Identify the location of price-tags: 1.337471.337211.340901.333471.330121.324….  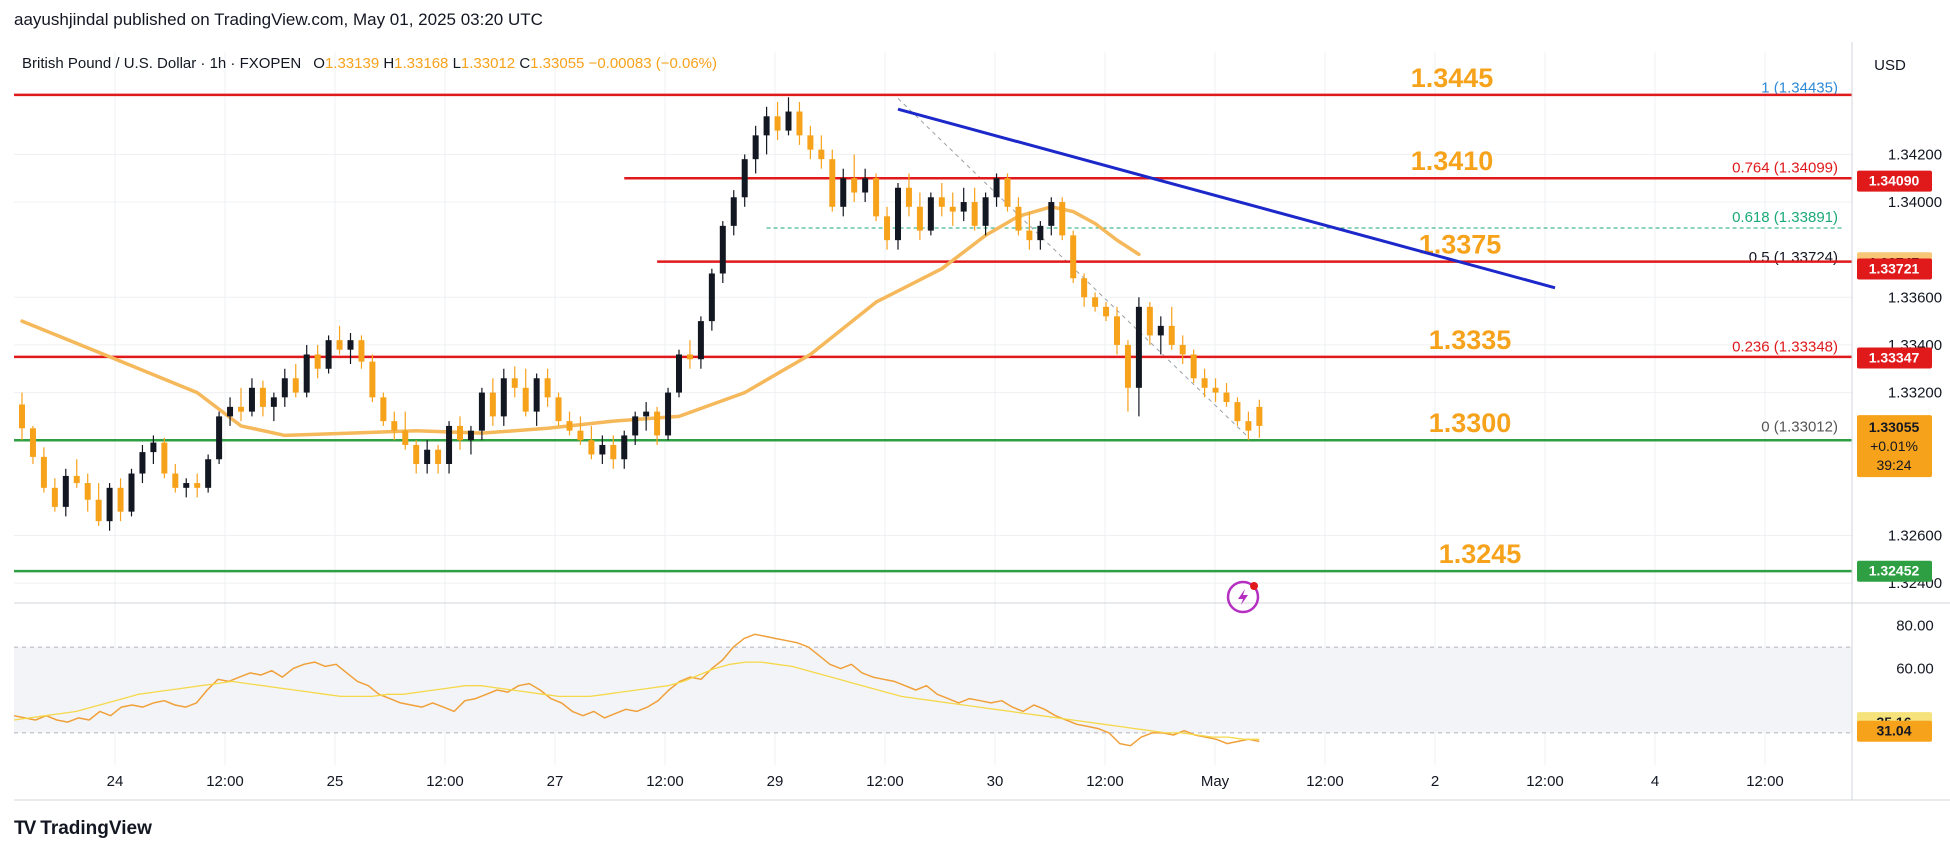
(1894, 376).